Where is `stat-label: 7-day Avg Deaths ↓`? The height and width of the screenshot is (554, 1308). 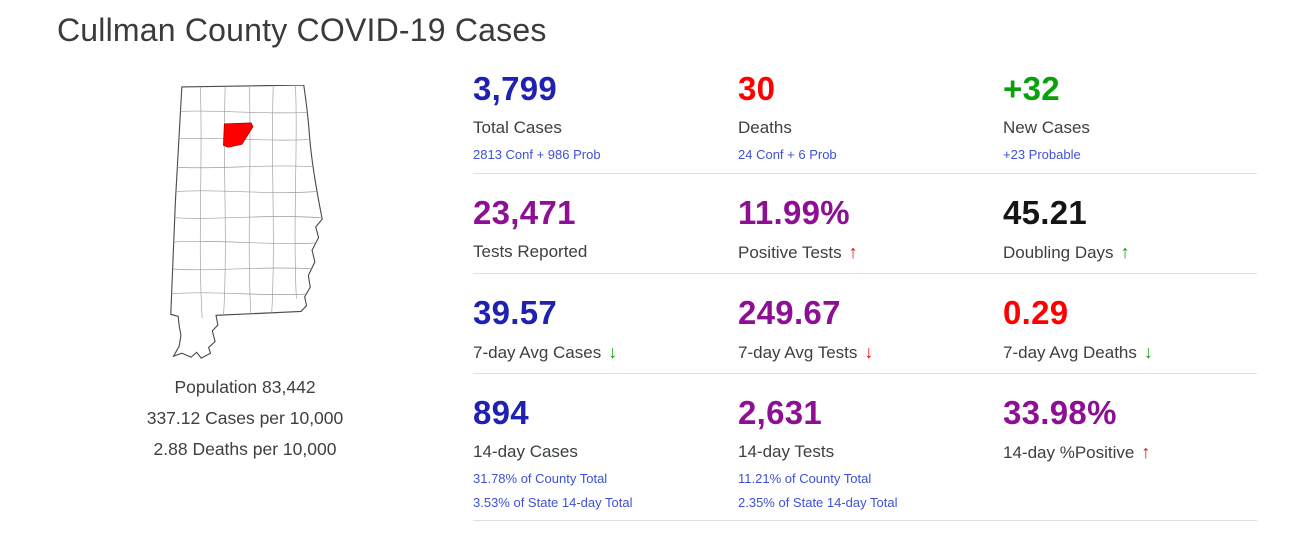 stat-label: 7-day Avg Deaths ↓ is located at coordinates (1130, 352).